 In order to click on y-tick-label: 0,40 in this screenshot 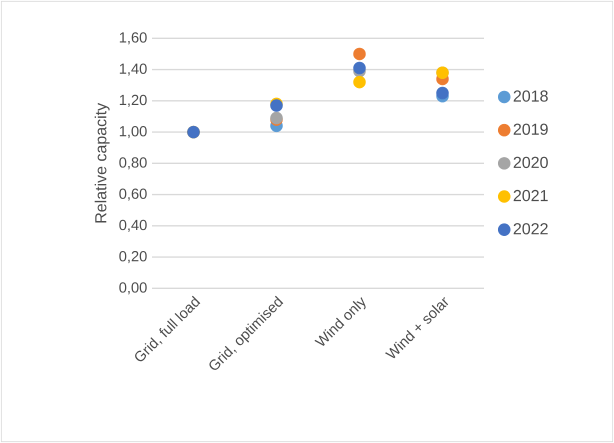, I will do `click(133, 226)`.